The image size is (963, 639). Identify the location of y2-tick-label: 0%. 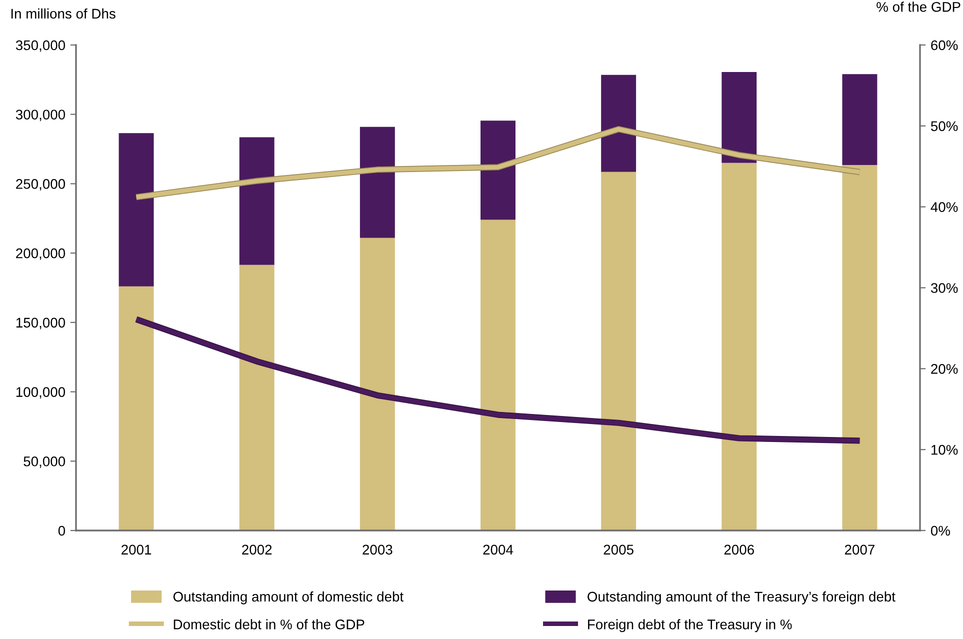
(940, 531).